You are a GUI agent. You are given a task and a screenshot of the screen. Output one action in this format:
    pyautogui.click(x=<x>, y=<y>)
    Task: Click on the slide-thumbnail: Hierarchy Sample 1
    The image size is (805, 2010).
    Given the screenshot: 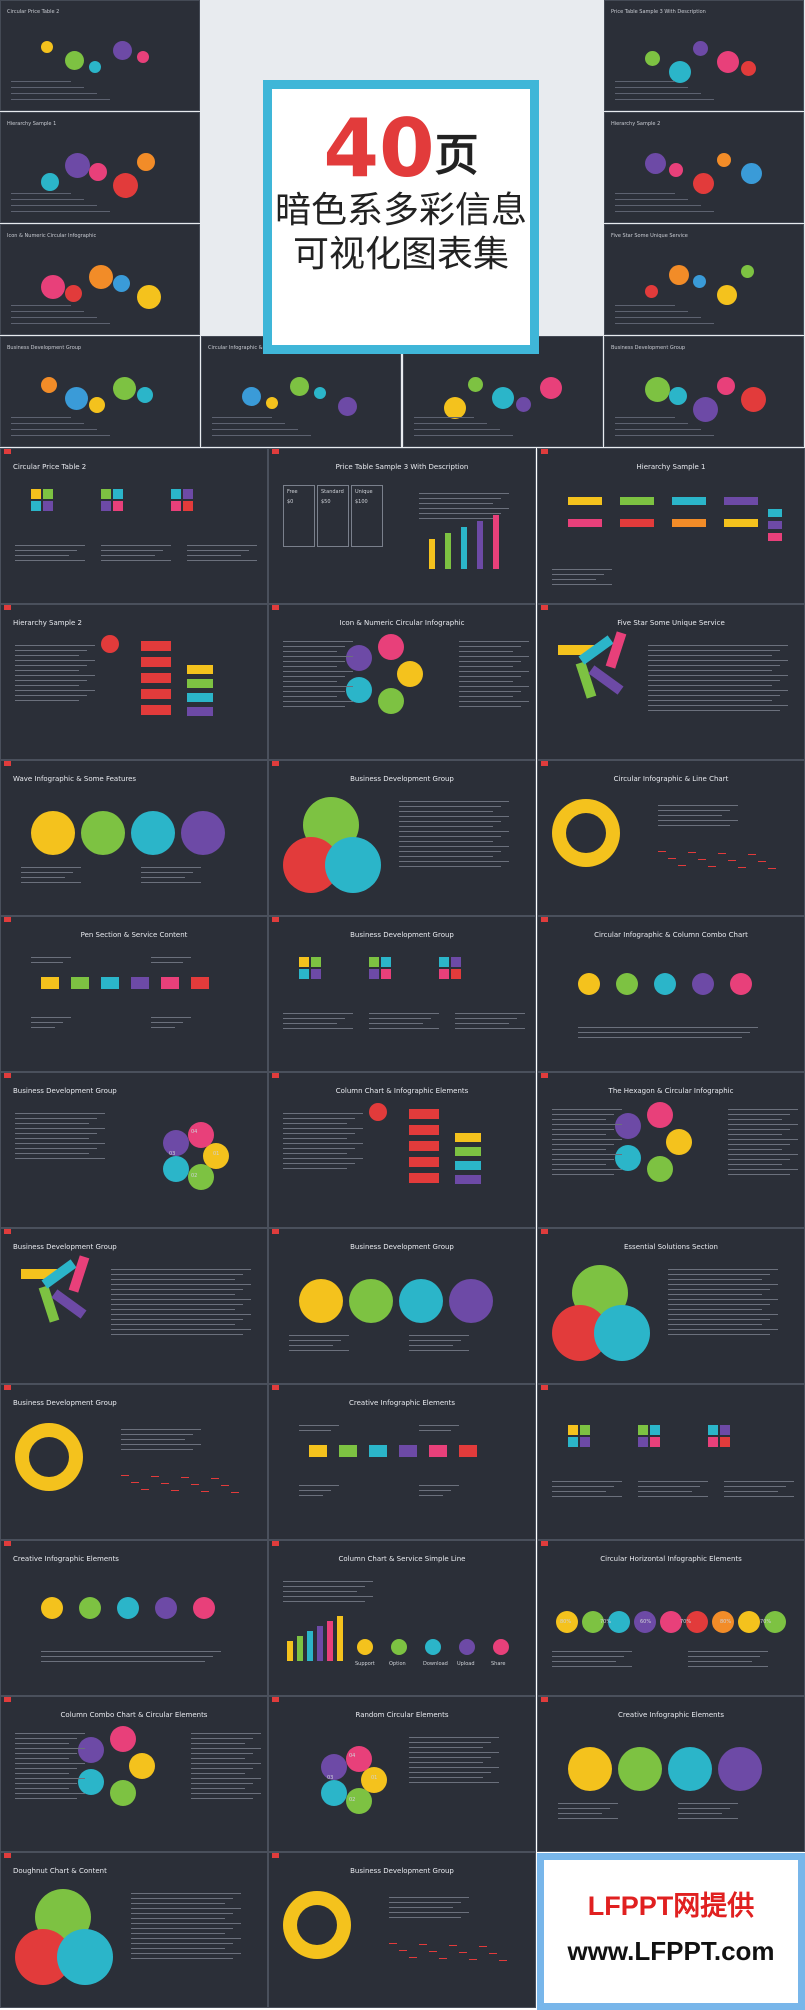 What is the action you would take?
    pyautogui.click(x=671, y=526)
    